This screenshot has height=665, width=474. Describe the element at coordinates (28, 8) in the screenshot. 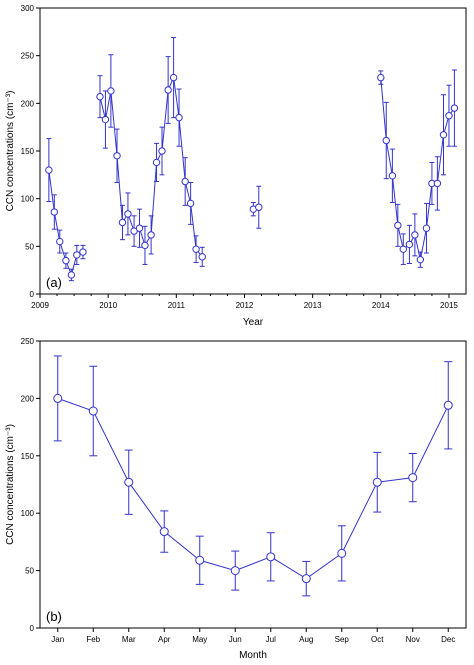

I see `y-tick-label: 300` at that location.